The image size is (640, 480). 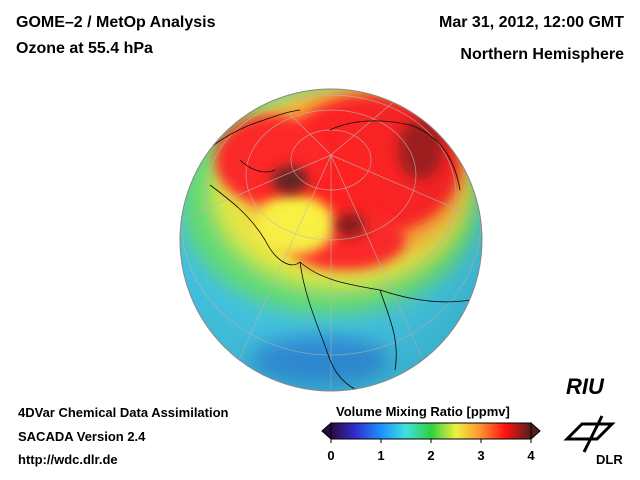 What do you see at coordinates (589, 434) in the screenshot?
I see `dlr-logo-icon` at bounding box center [589, 434].